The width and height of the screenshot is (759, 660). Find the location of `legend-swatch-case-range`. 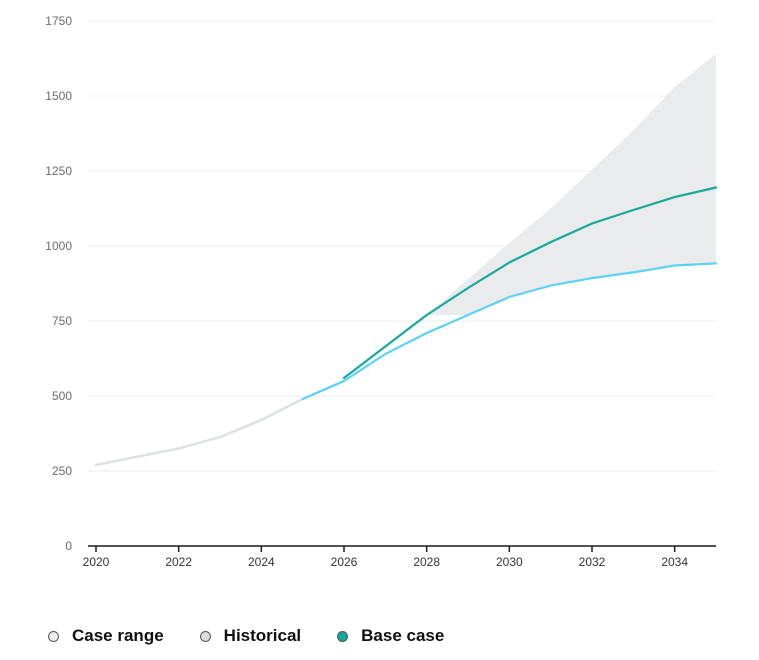

legend-swatch-case-range is located at coordinates (53, 636).